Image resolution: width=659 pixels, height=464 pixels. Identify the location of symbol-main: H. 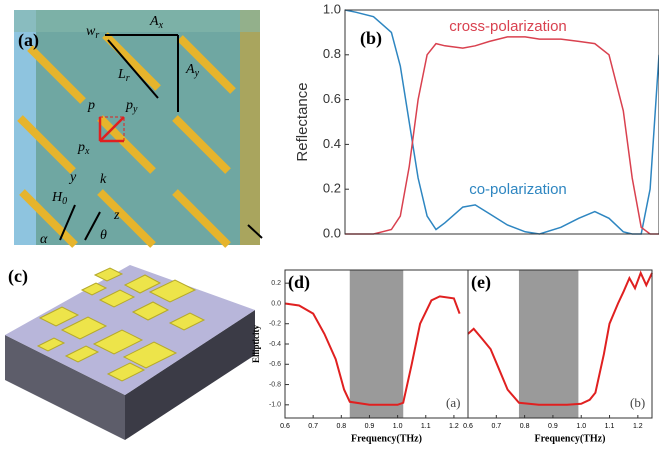
(57, 197).